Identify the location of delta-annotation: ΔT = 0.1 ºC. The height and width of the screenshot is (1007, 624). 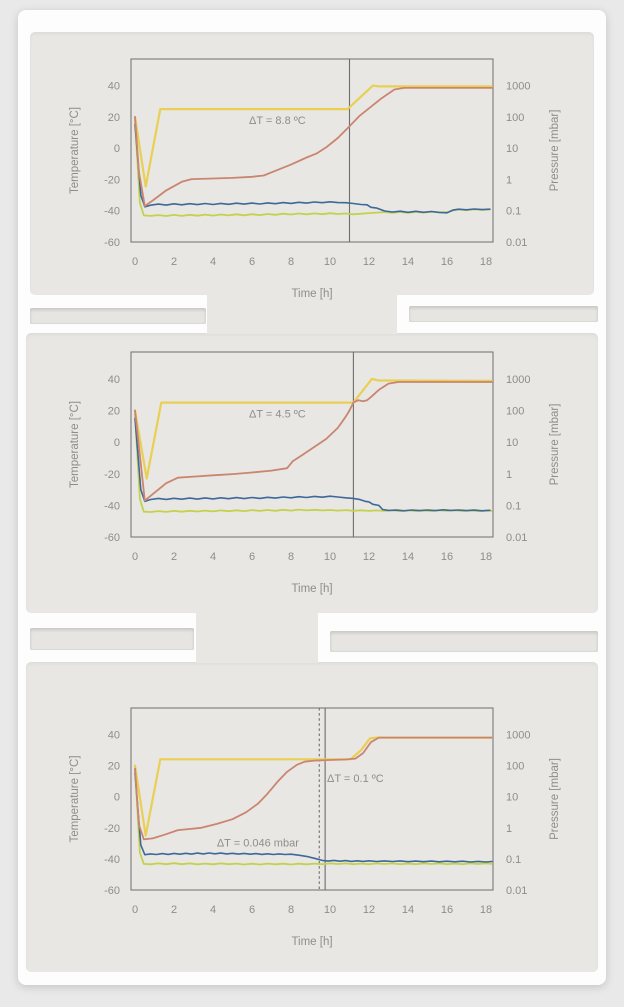
(355, 779).